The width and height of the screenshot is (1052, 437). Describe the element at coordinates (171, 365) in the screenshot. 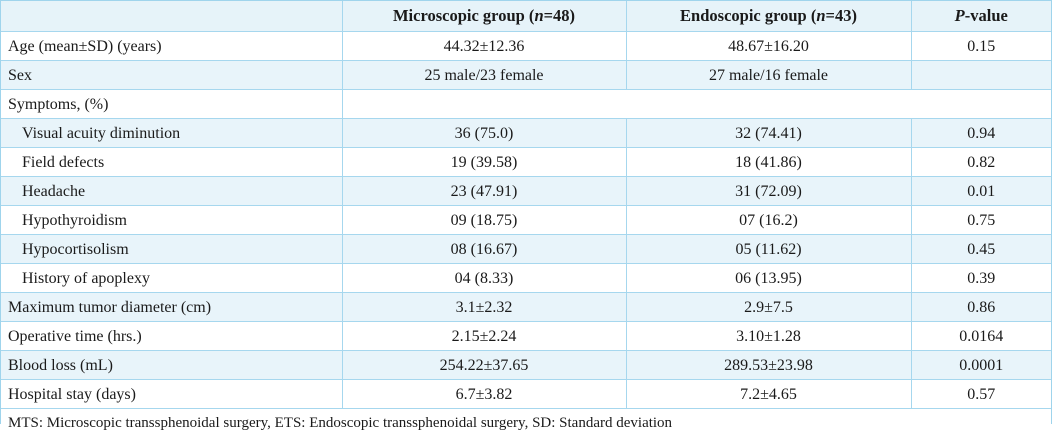

I see `row-label: Blood loss (mL)` at that location.